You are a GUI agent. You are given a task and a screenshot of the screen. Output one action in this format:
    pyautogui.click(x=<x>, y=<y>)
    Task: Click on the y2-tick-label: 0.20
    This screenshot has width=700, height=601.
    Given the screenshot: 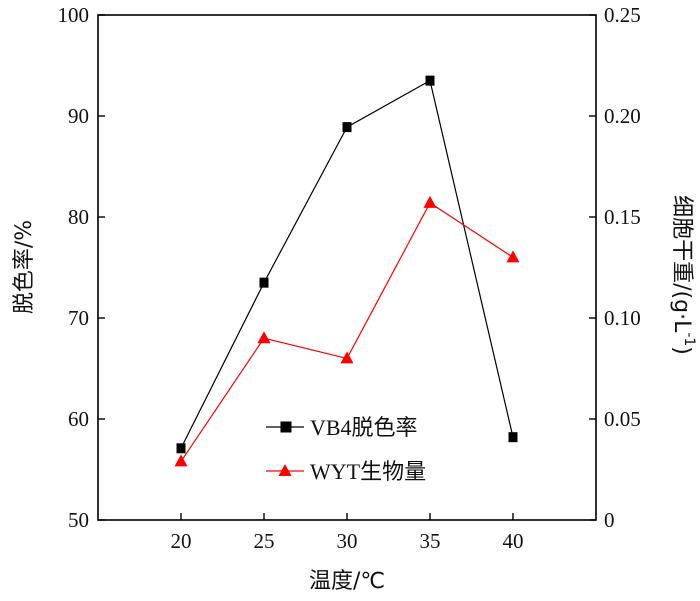 What is the action you would take?
    pyautogui.click(x=622, y=116)
    